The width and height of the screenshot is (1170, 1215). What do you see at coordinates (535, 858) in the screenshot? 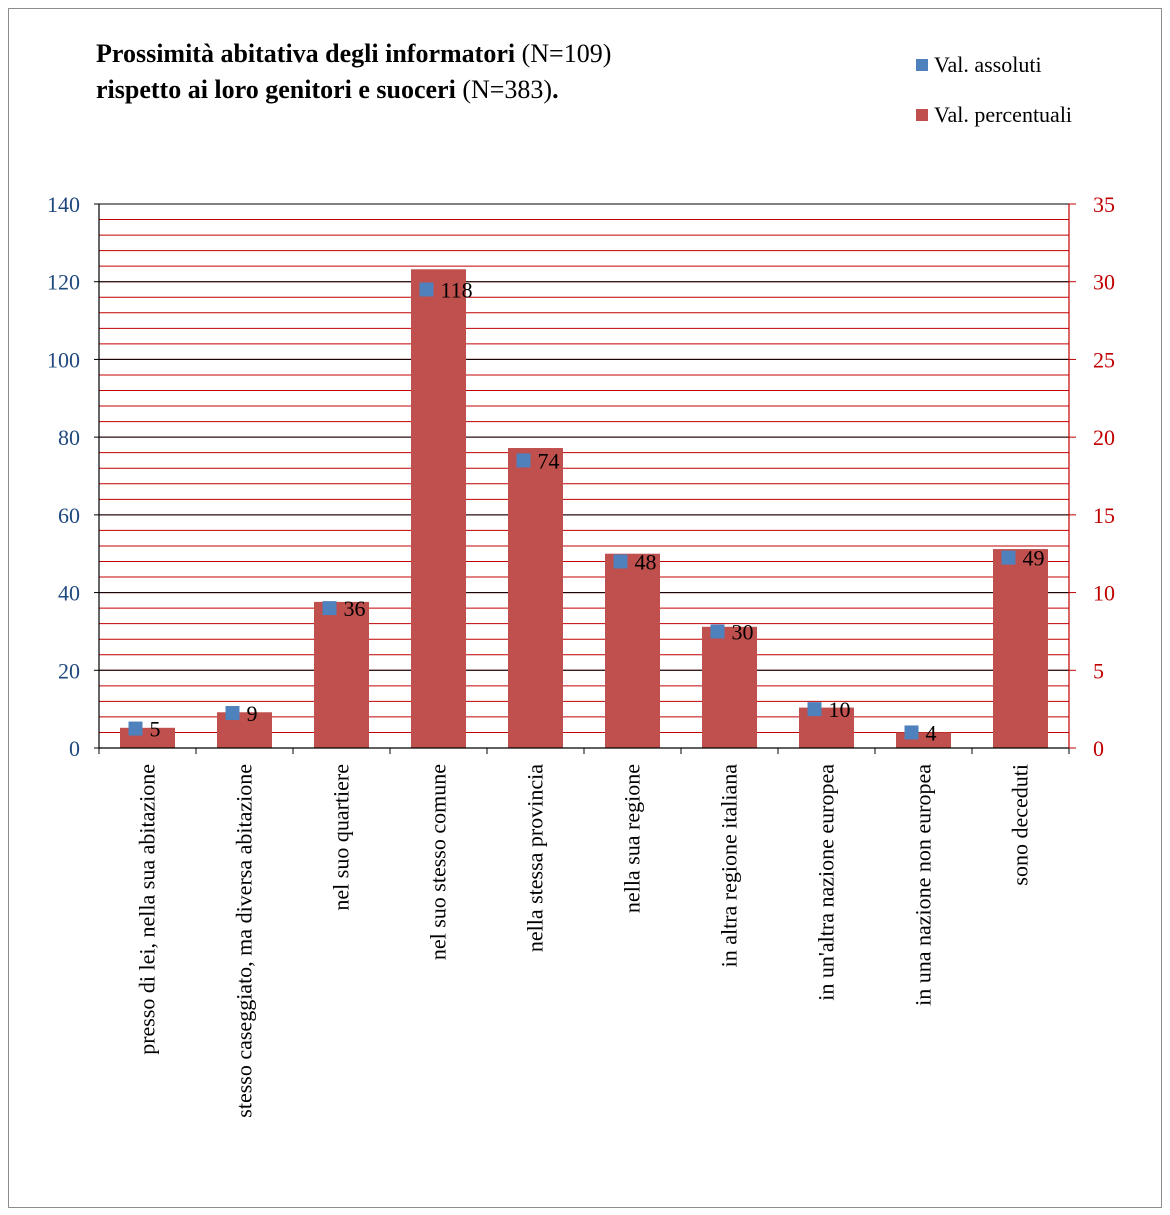
I see `x-category-label: nella stessa provincia` at bounding box center [535, 858].